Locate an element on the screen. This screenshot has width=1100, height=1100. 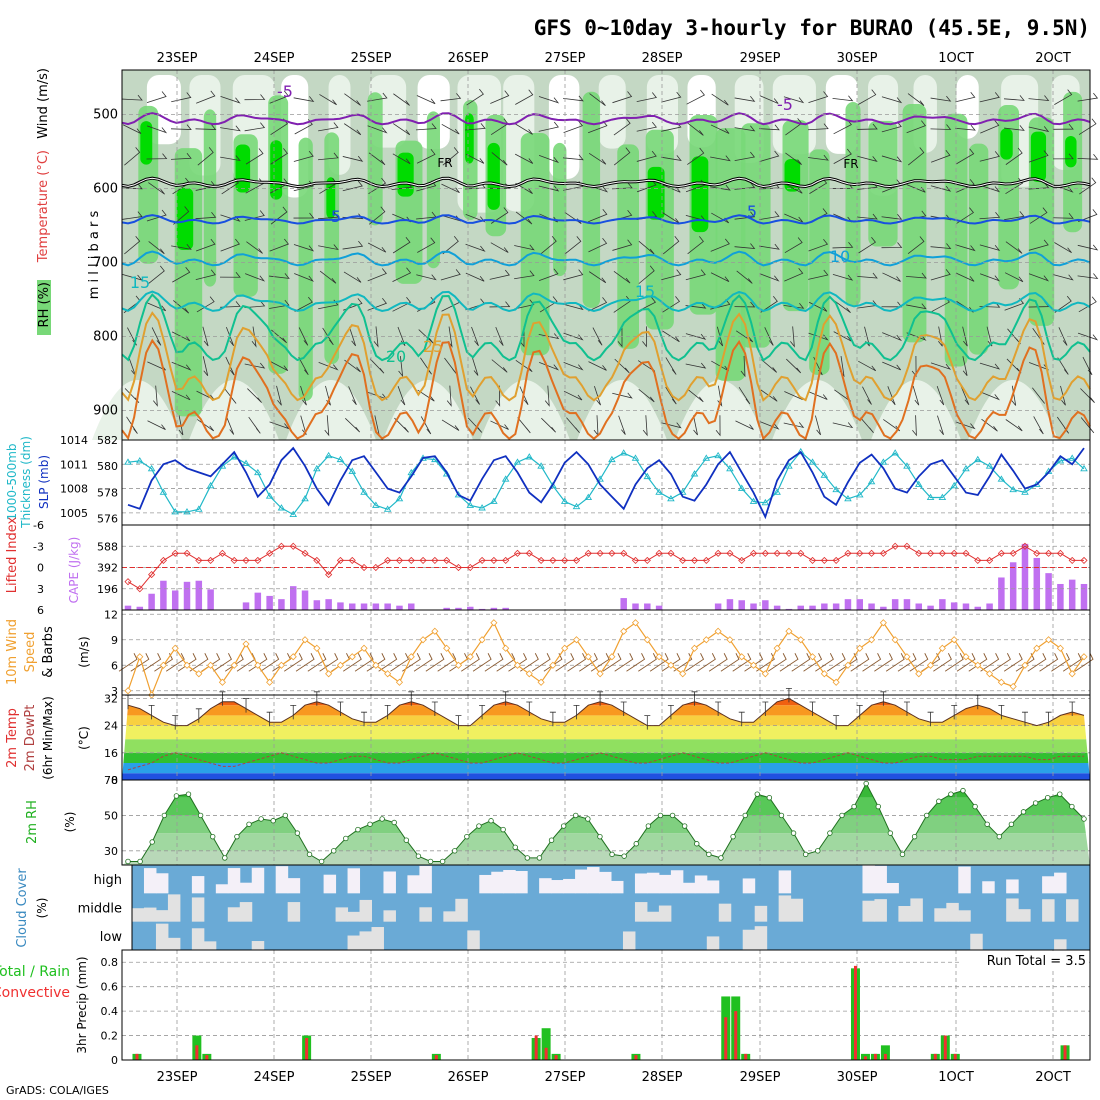
wind-tick-label: 3 is located at coordinates (114, 691).